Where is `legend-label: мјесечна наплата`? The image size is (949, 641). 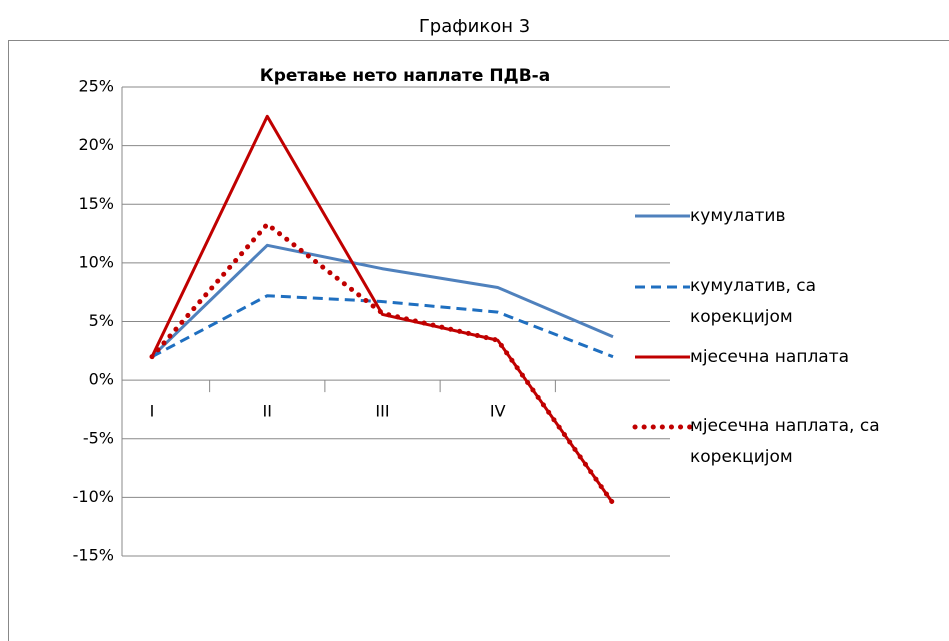
legend-label: мјесечна наплата is located at coordinates (770, 356).